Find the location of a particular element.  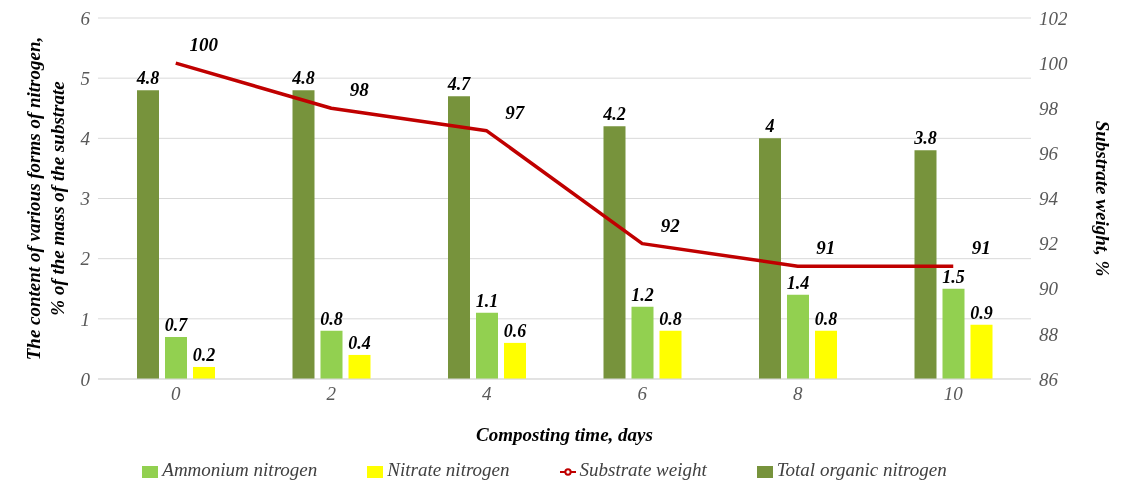

y2-tick-label: 90 is located at coordinates (1049, 289).